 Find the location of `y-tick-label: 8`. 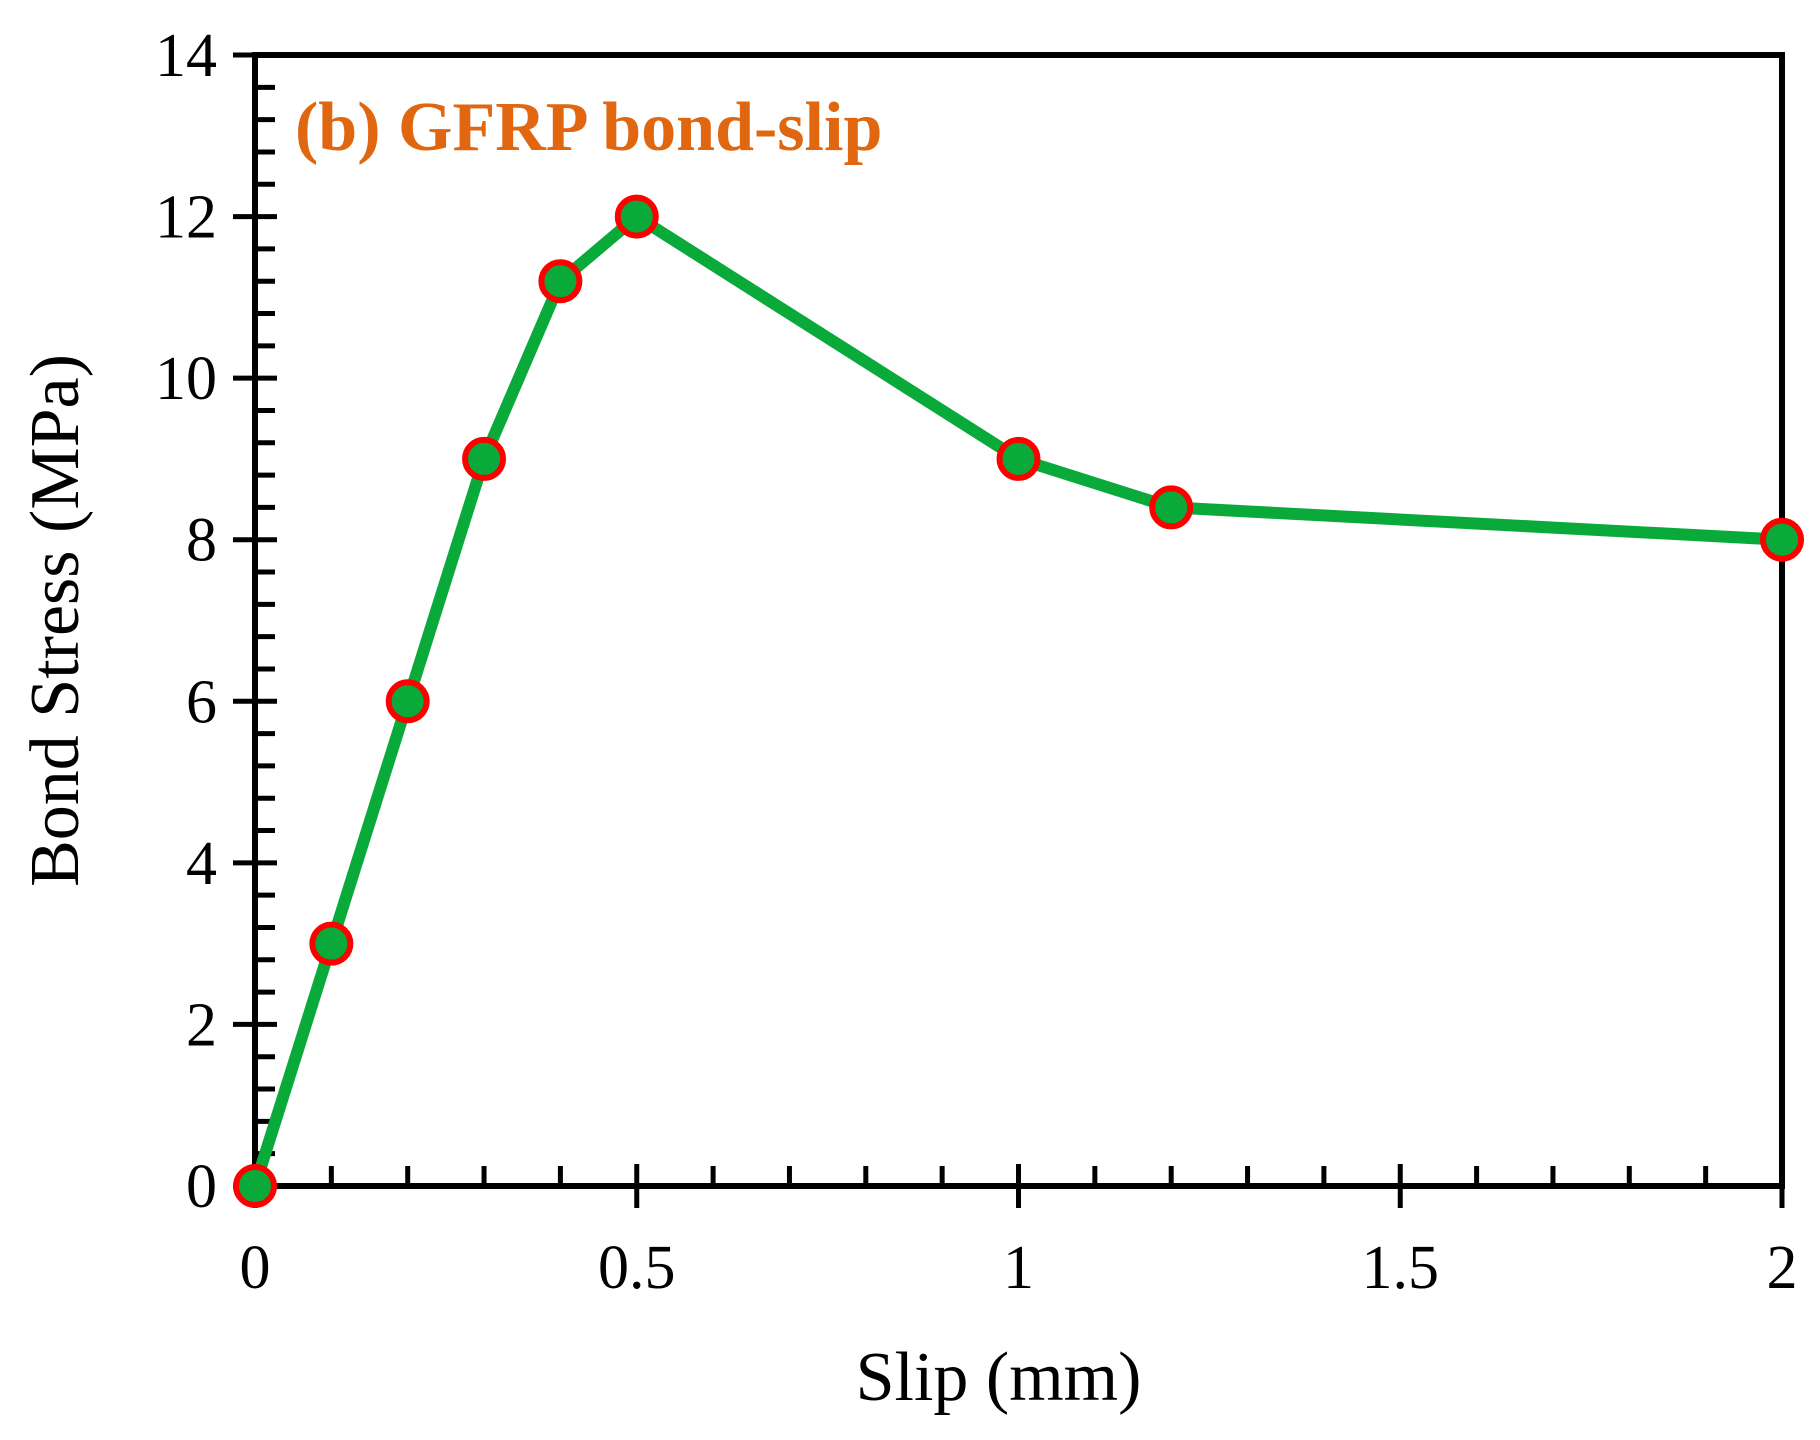

y-tick-label: 8 is located at coordinates (201, 541).